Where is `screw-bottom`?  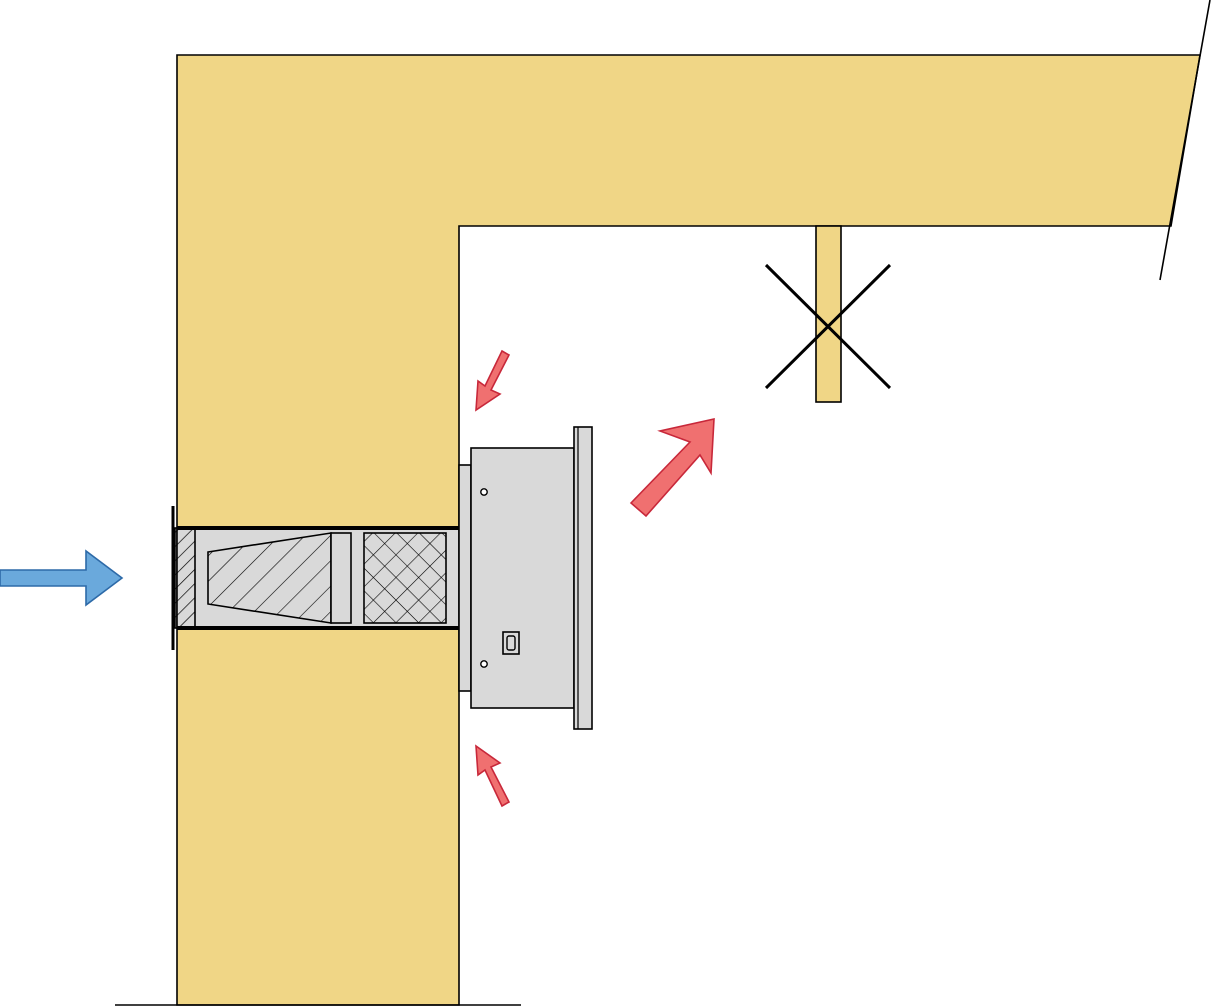 screw-bottom is located at coordinates (484, 664).